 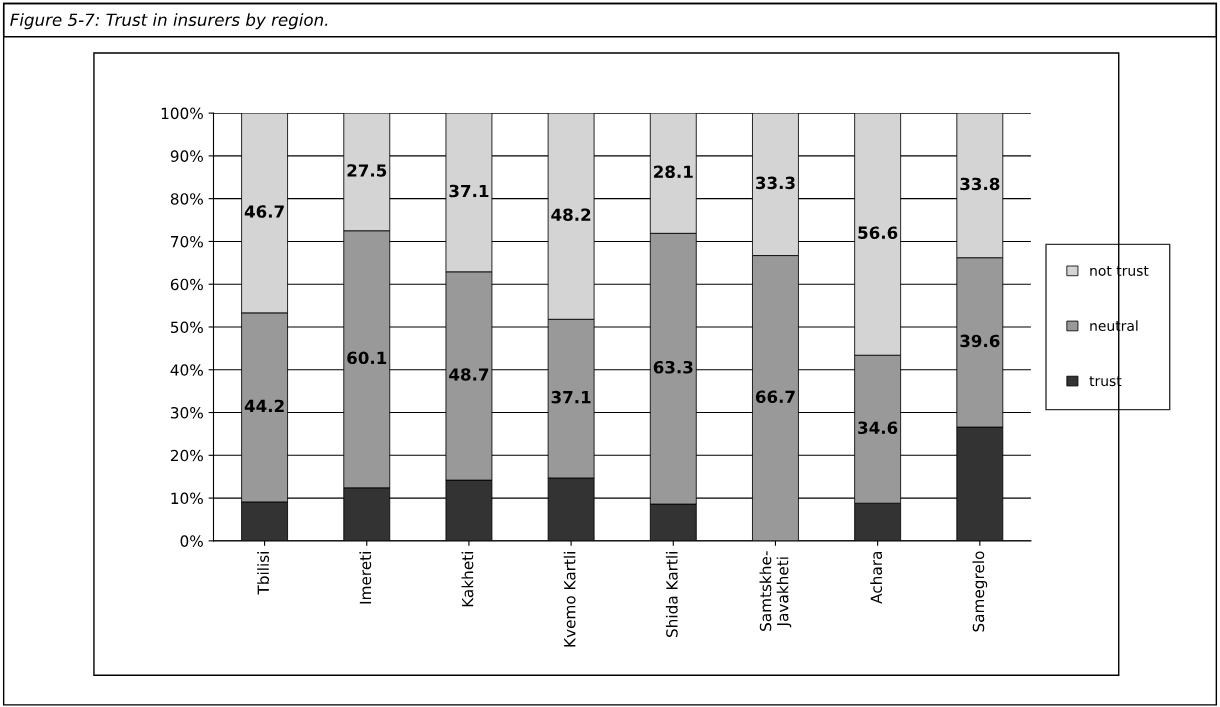 I want to click on x-tick-label: Shida Kartli, so click(x=671, y=594).